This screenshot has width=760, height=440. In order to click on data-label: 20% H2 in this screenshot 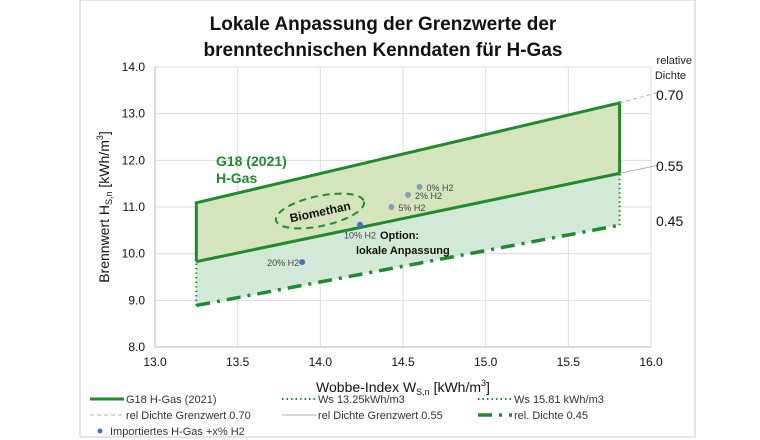, I will do `click(283, 263)`.